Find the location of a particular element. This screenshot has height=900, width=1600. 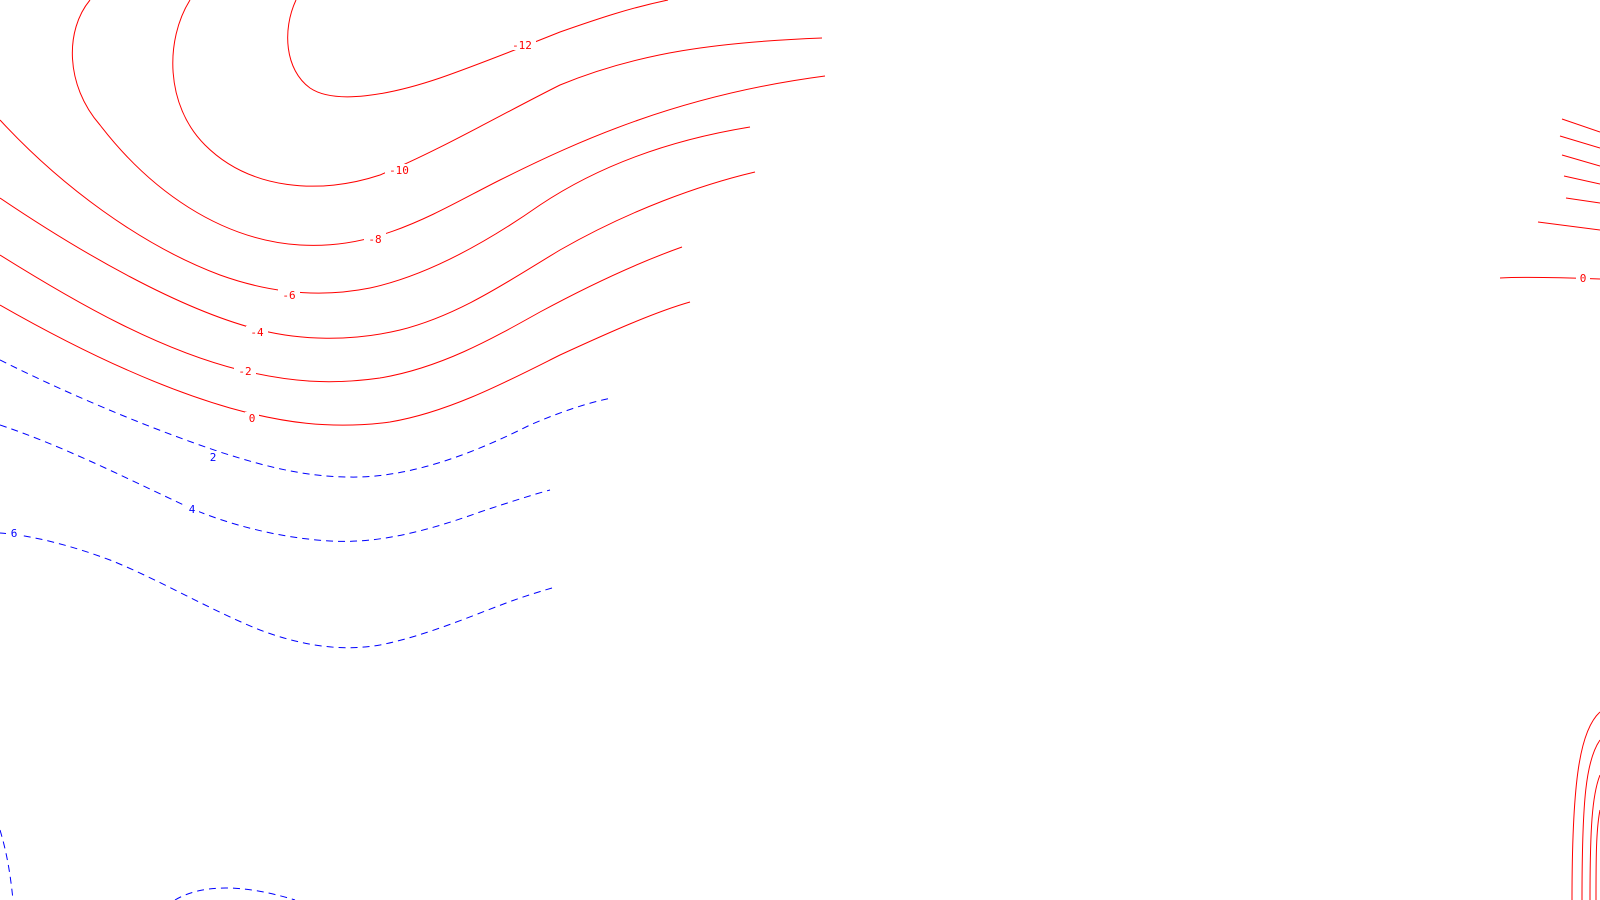

contour-label-minus6: -6 is located at coordinates (288, 295).